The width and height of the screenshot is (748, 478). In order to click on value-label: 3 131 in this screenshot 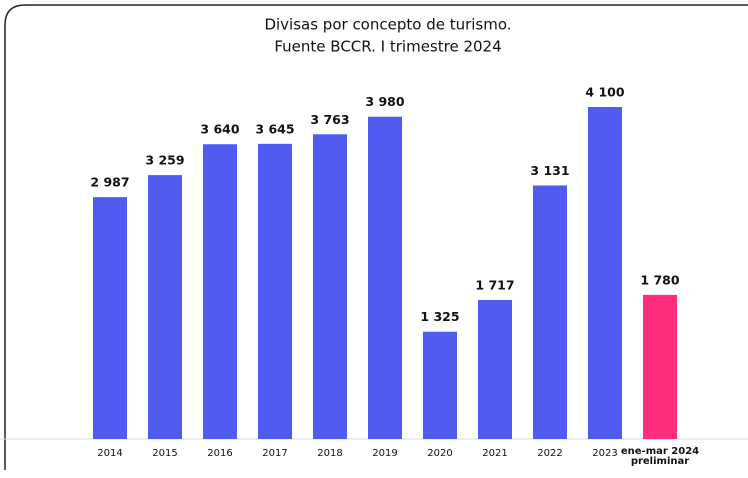, I will do `click(549, 170)`.